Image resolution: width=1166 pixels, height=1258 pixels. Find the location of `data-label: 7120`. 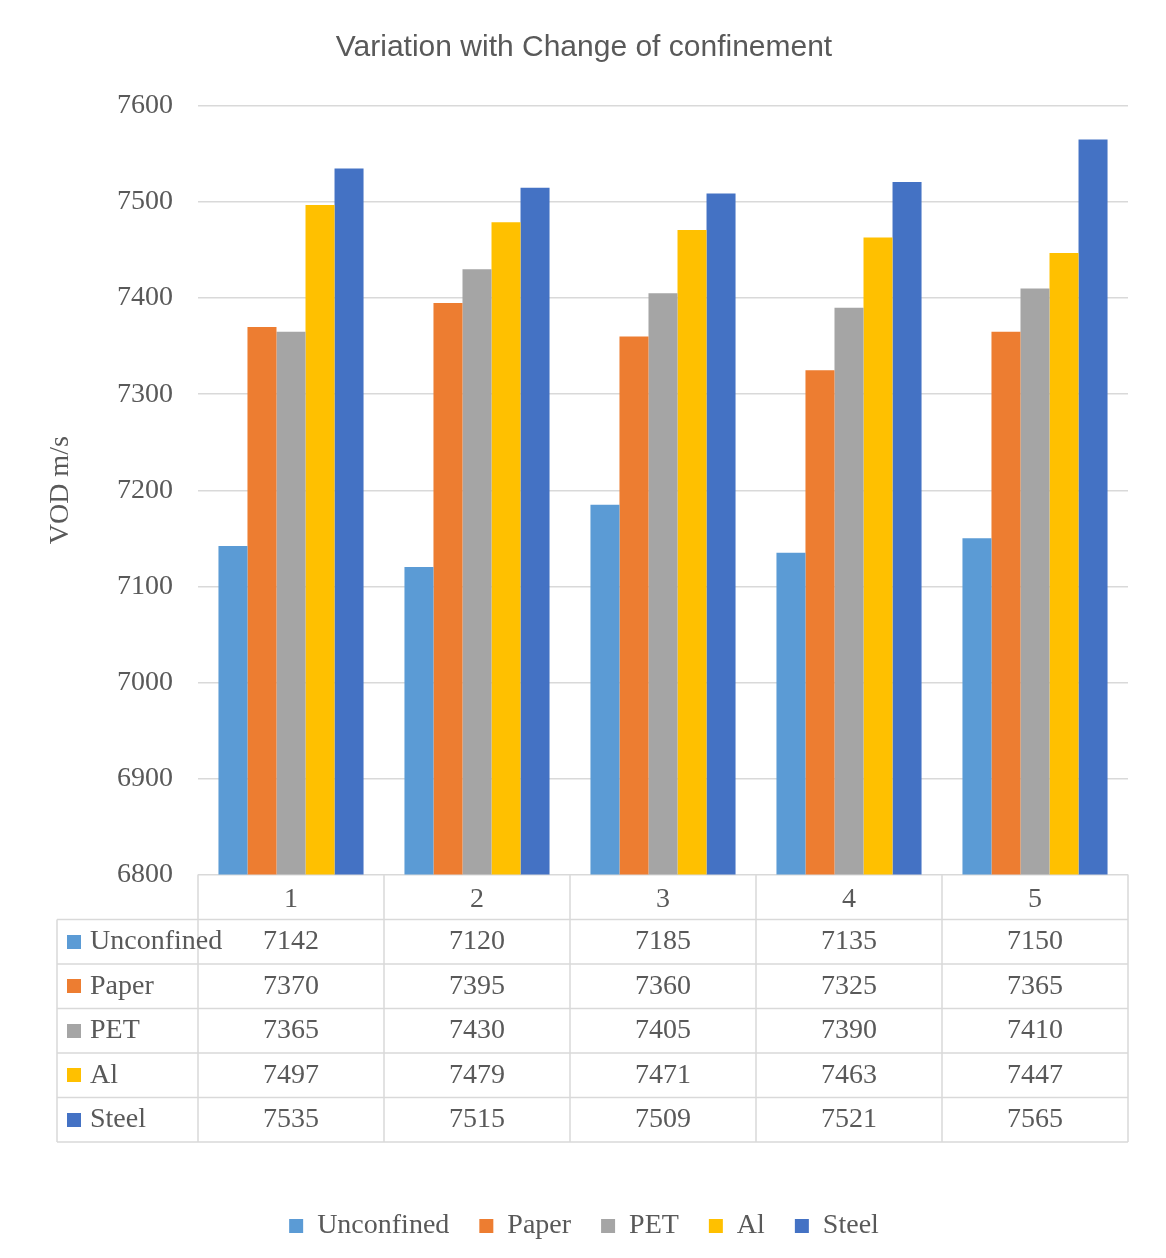

data-label: 7120 is located at coordinates (477, 940).